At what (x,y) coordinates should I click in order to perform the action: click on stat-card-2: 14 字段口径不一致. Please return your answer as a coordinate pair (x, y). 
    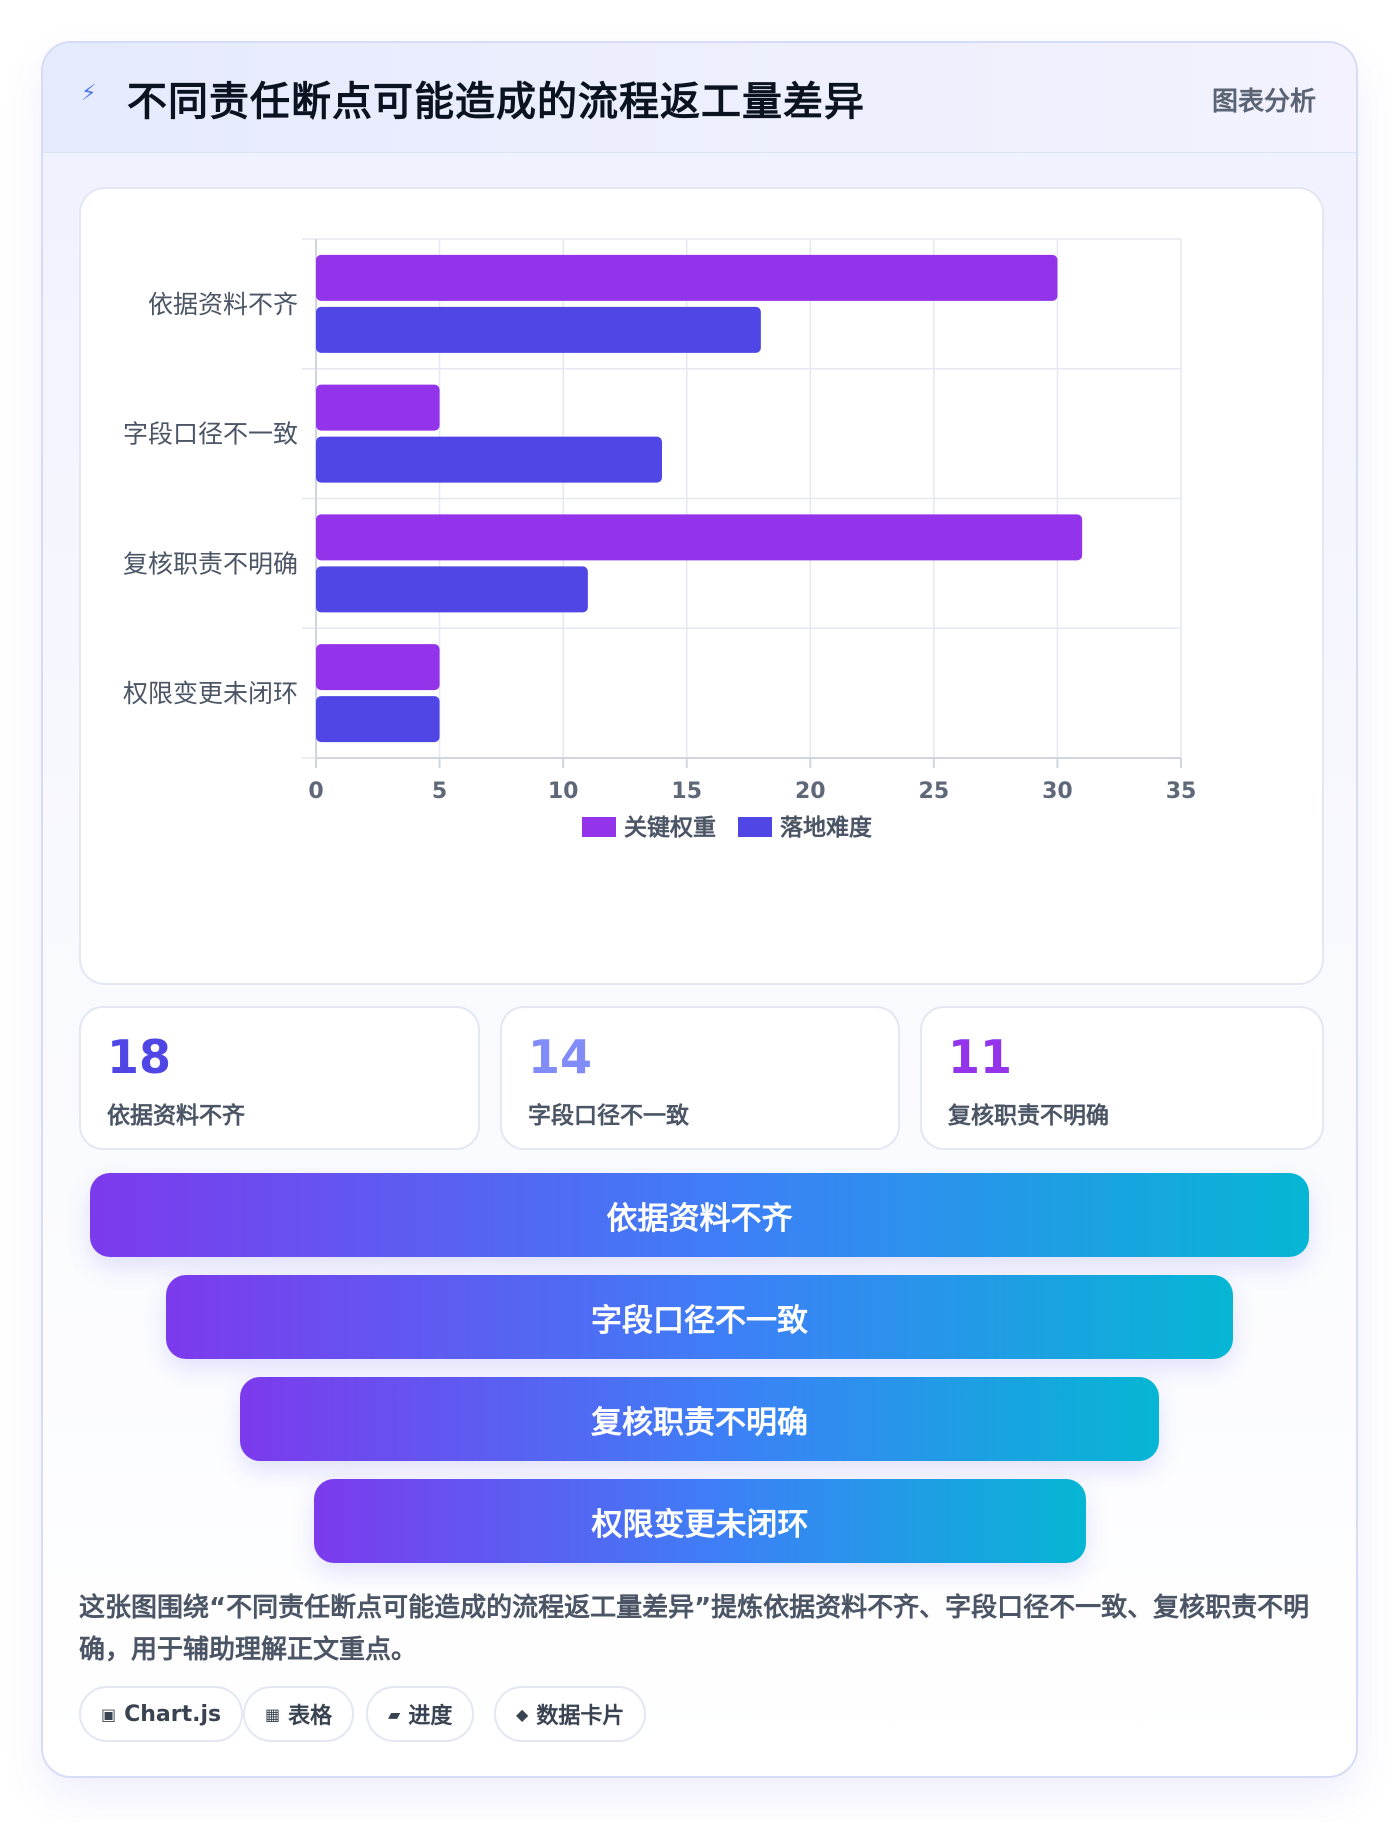
    Looking at the image, I should click on (700, 1078).